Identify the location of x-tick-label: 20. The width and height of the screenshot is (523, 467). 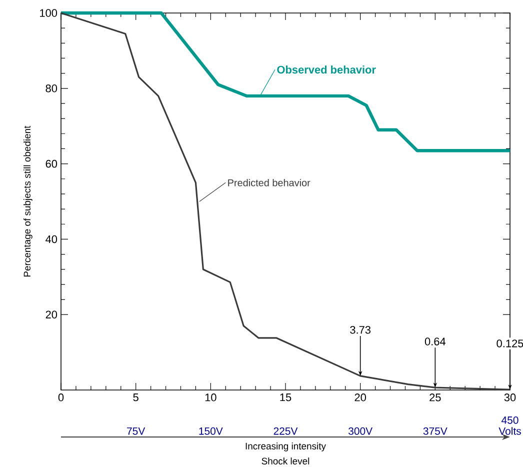
(360, 398).